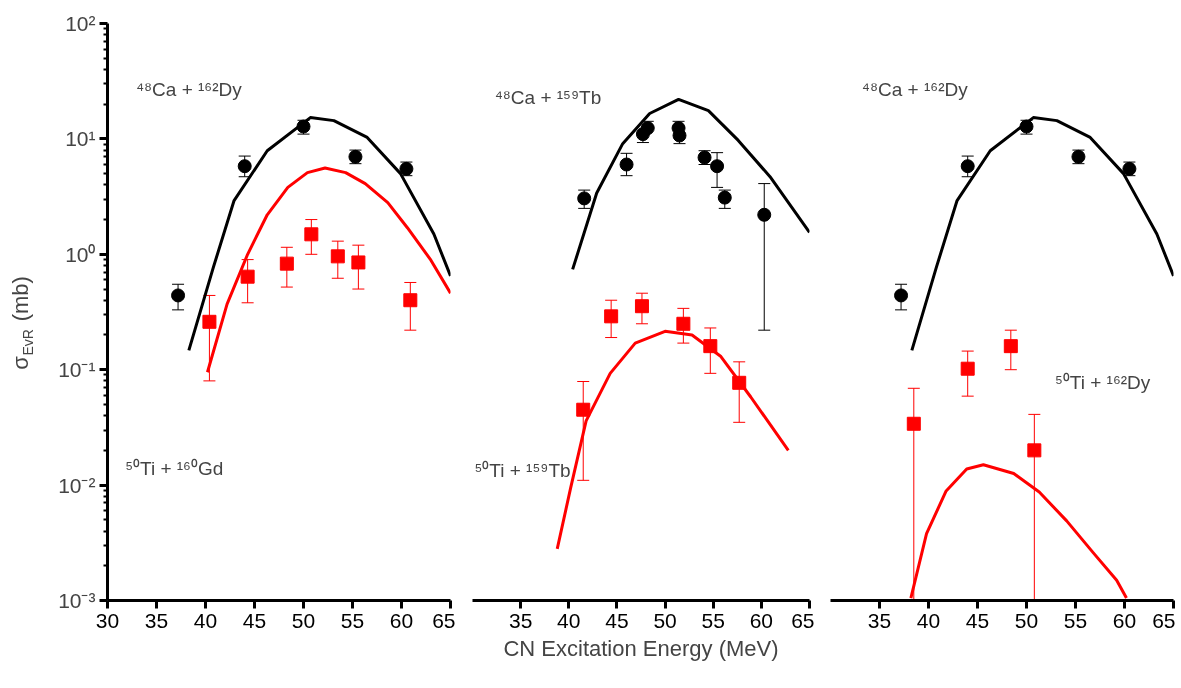 The image size is (1181, 688). Describe the element at coordinates (80, 139) in the screenshot. I see `y-tick-label: 10¹` at that location.